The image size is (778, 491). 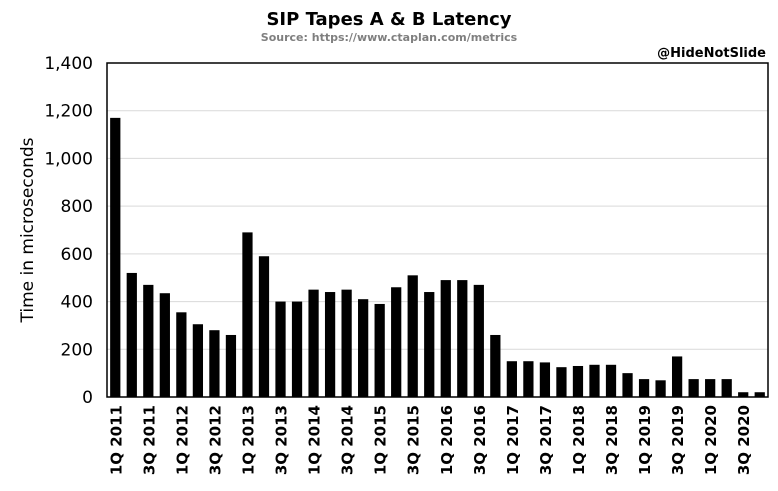 I want to click on y-tick-label: 1,000, so click(x=68, y=159).